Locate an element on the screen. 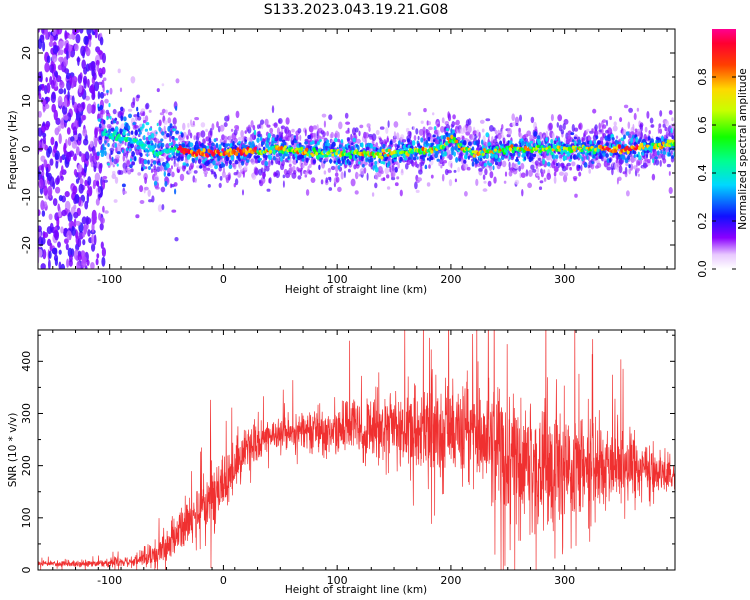 Image resolution: width=750 pixels, height=600 pixels. colorbar-tick-label: 0.4 is located at coordinates (702, 173).